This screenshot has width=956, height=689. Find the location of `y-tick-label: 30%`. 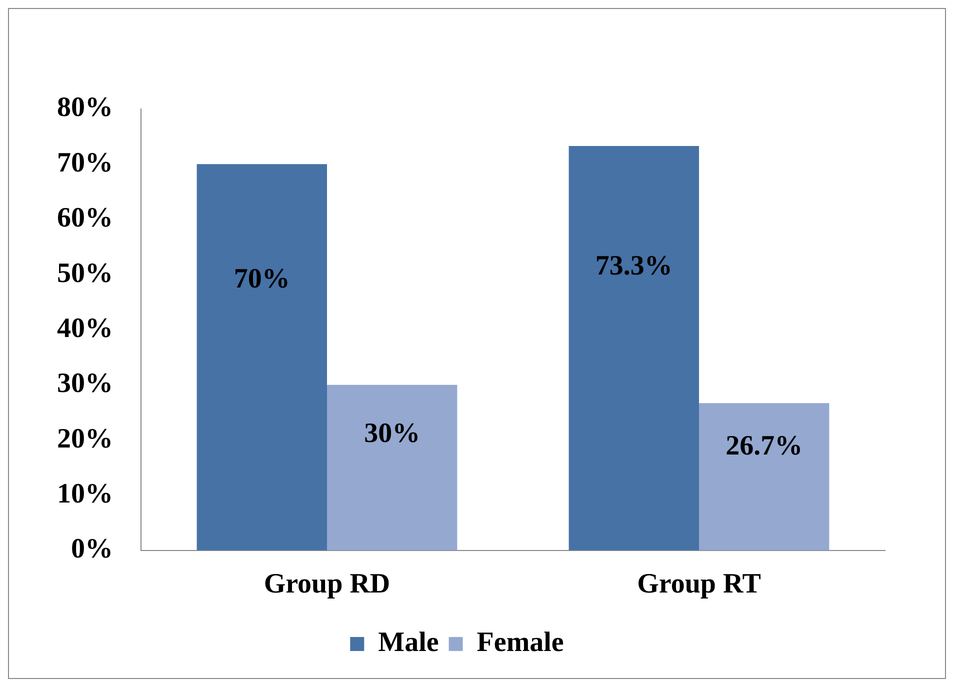

y-tick-label: 30% is located at coordinates (85, 384).